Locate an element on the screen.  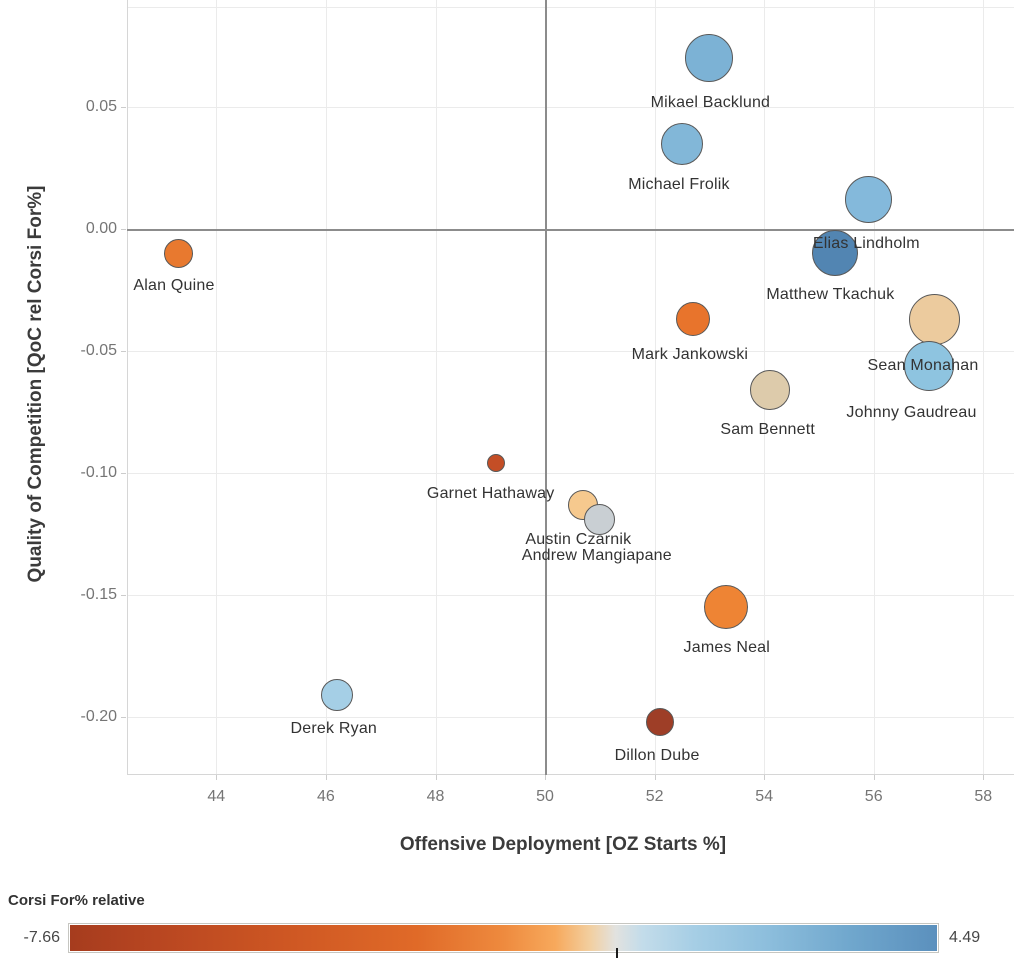
gridline-y--0.2 is located at coordinates (570, 717).